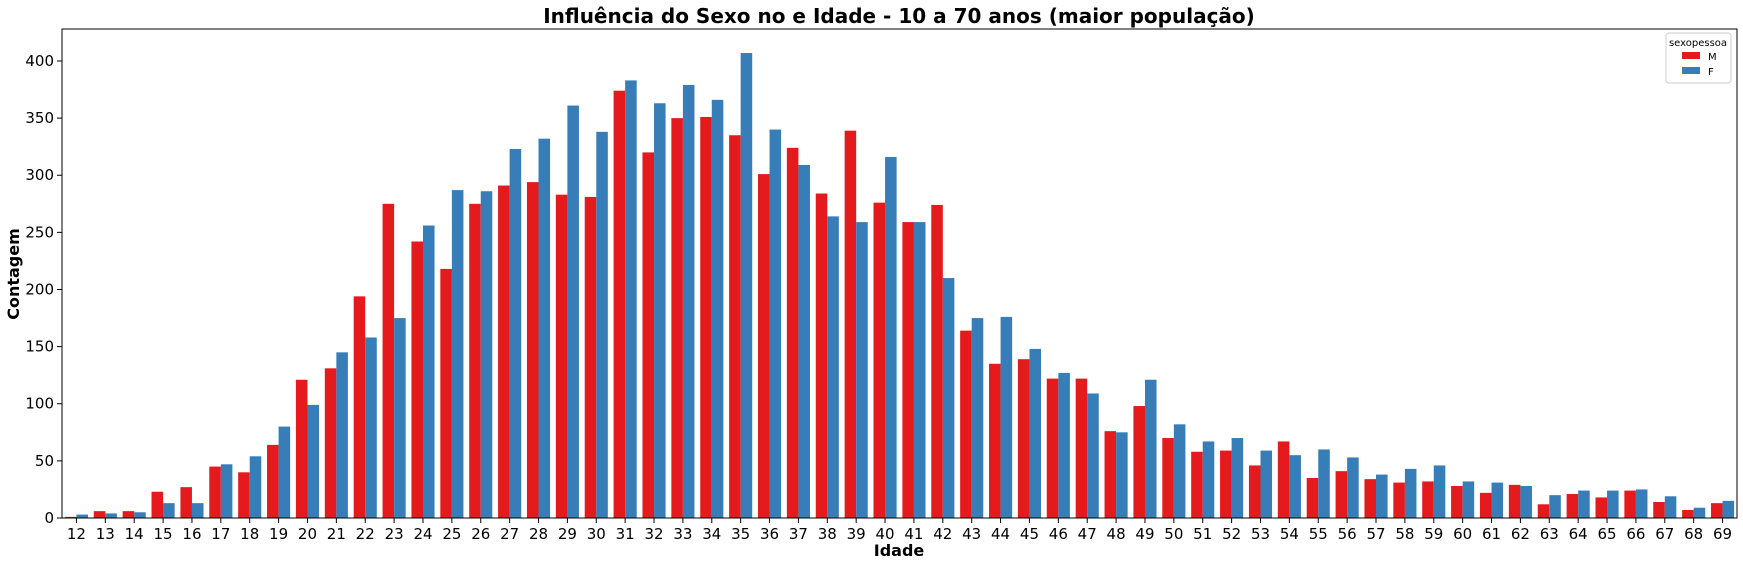 Image resolution: width=1743 pixels, height=566 pixels. What do you see at coordinates (39, 61) in the screenshot?
I see `y-tick-label: 400` at bounding box center [39, 61].